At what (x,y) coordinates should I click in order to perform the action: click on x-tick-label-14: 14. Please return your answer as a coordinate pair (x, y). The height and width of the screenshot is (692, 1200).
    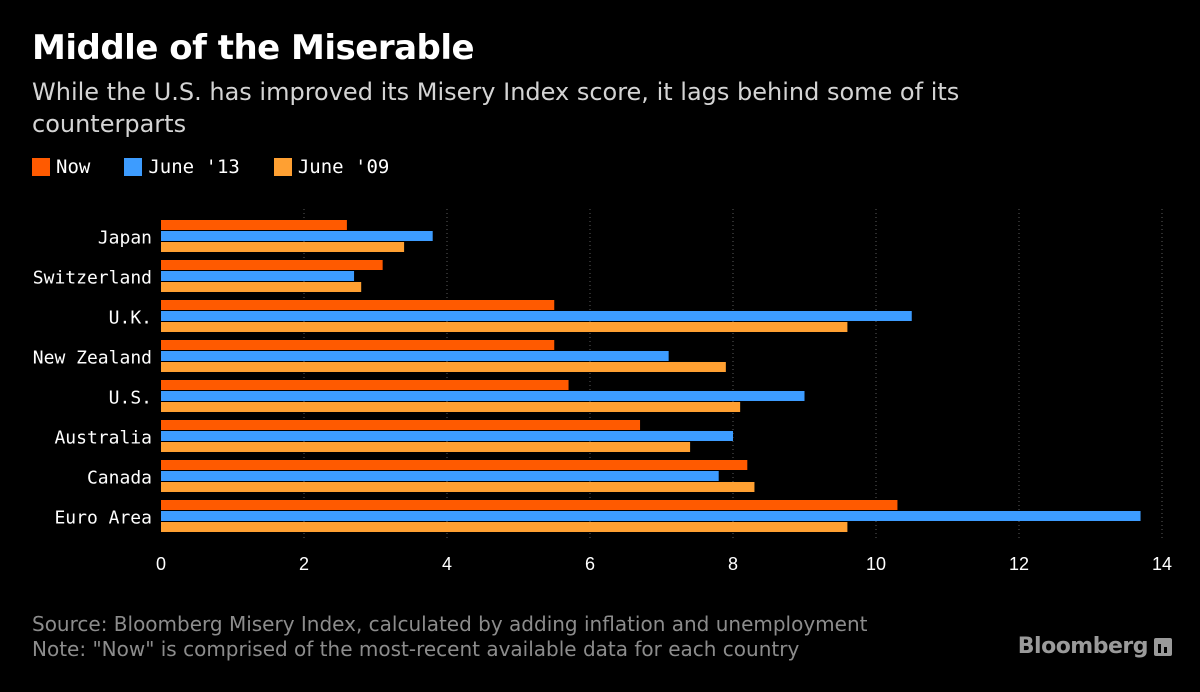
    Looking at the image, I should click on (1162, 564).